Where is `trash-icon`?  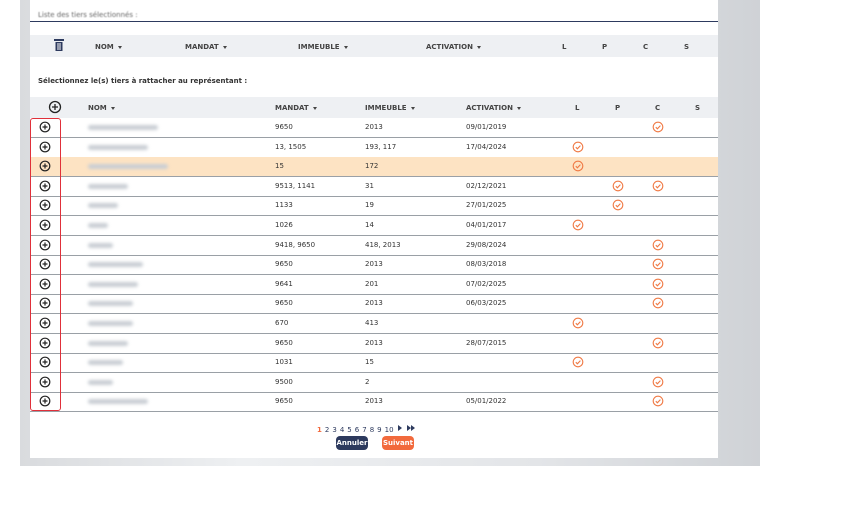
trash-icon is located at coordinates (59, 45).